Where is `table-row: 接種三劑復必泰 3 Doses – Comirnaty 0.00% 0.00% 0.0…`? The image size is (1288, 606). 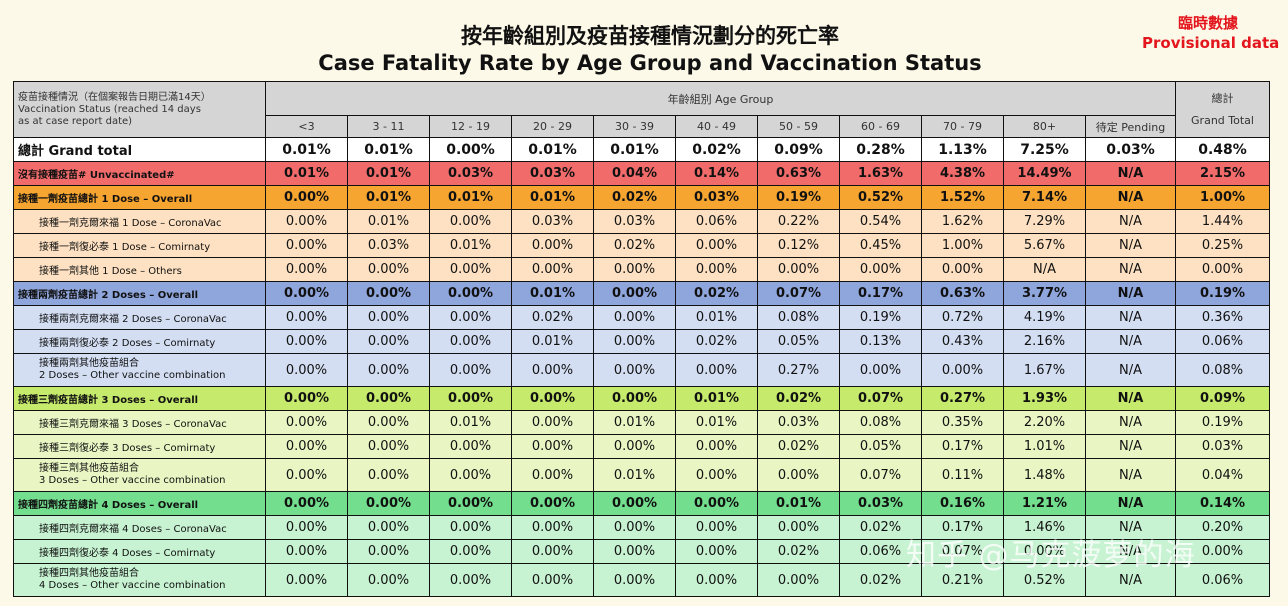
table-row: 接種三劑復必泰 3 Doses – Comirnaty 0.00% 0.00% 0.0… is located at coordinates (641, 446).